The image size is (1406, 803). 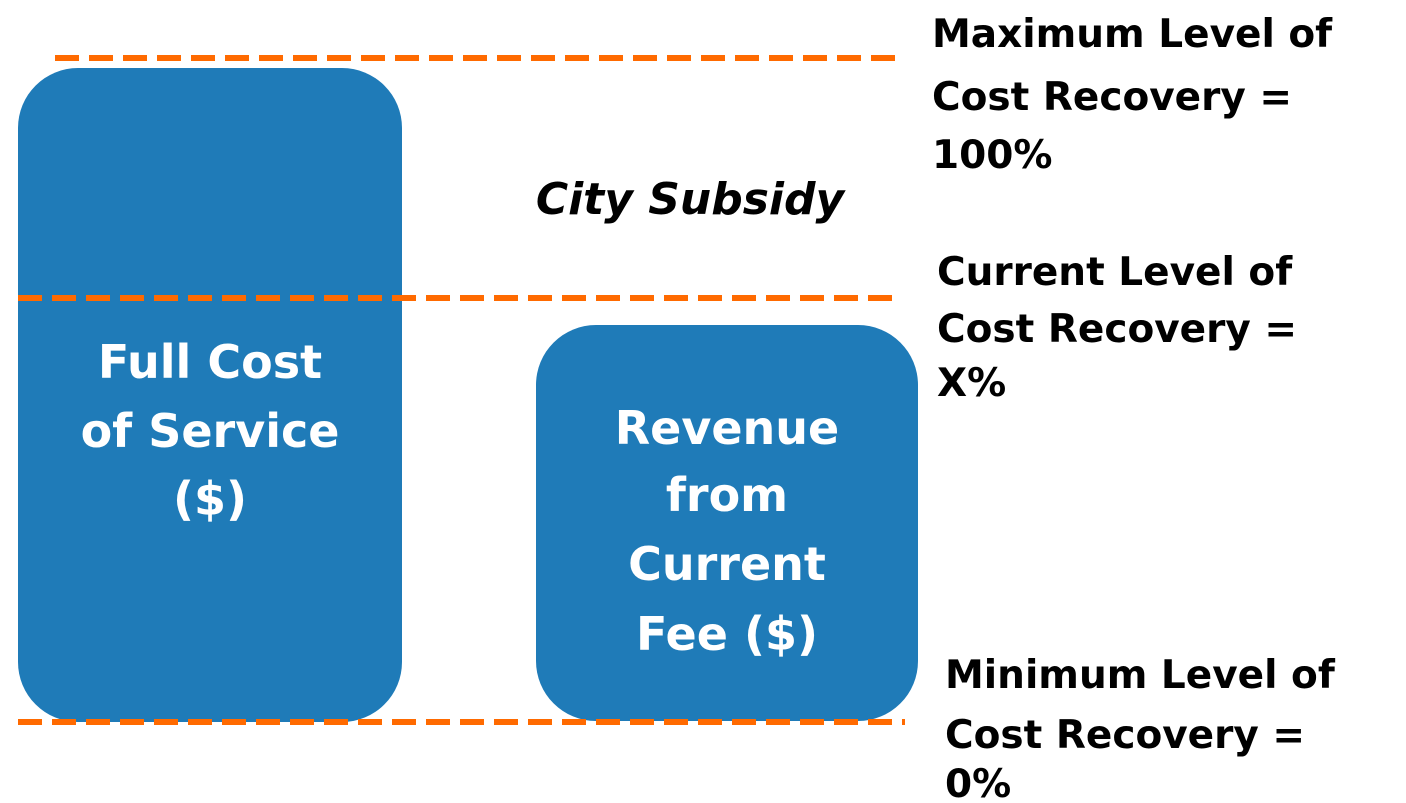 What do you see at coordinates (210, 431) in the screenshot?
I see `box-line: of Service` at bounding box center [210, 431].